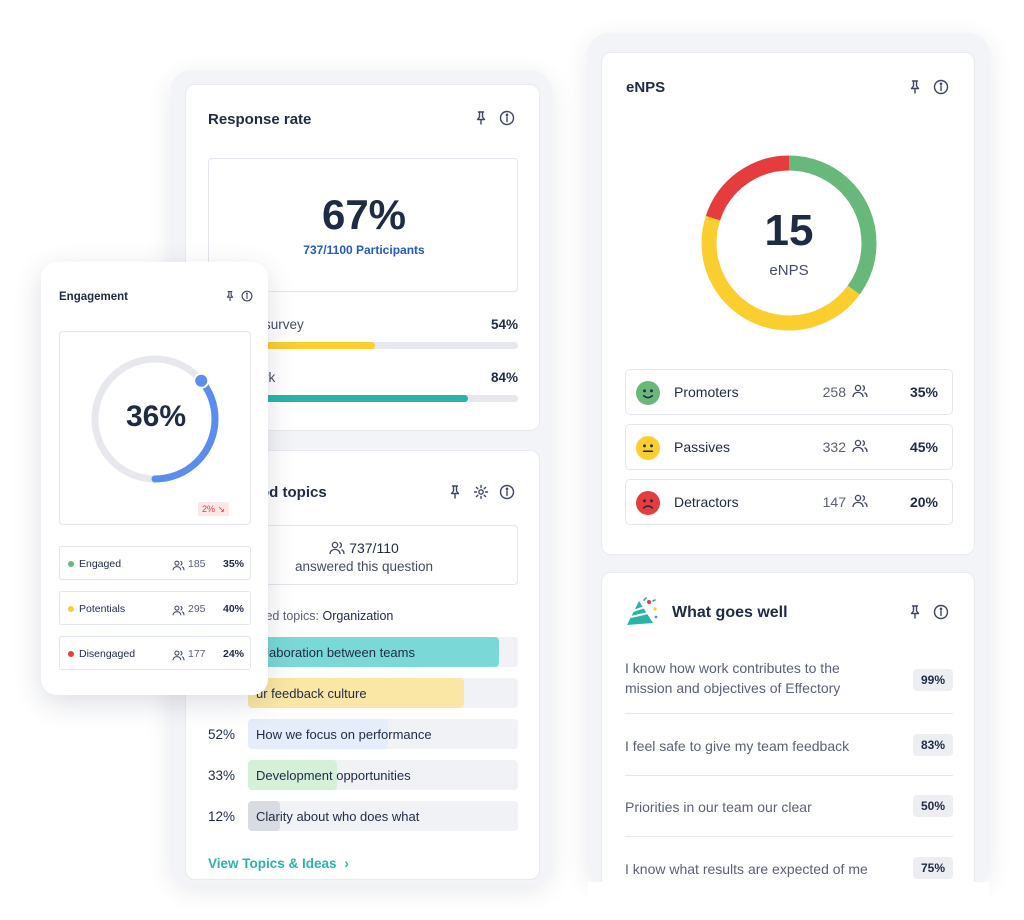  I want to click on enps-row: Passives 332 45%, so click(789, 447).